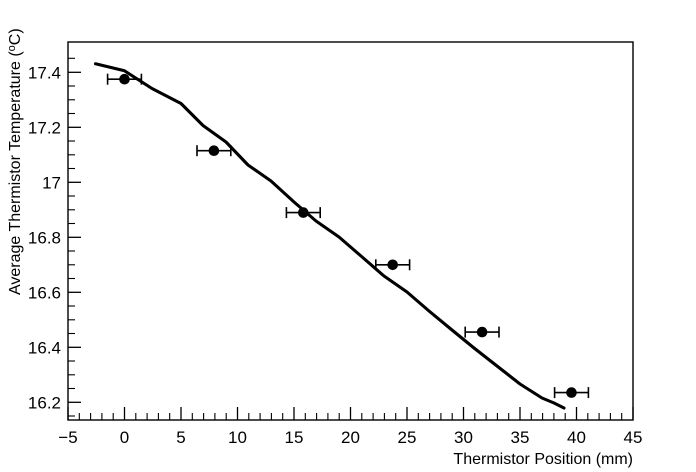  I want to click on x-tick-label: 0, so click(124, 437).